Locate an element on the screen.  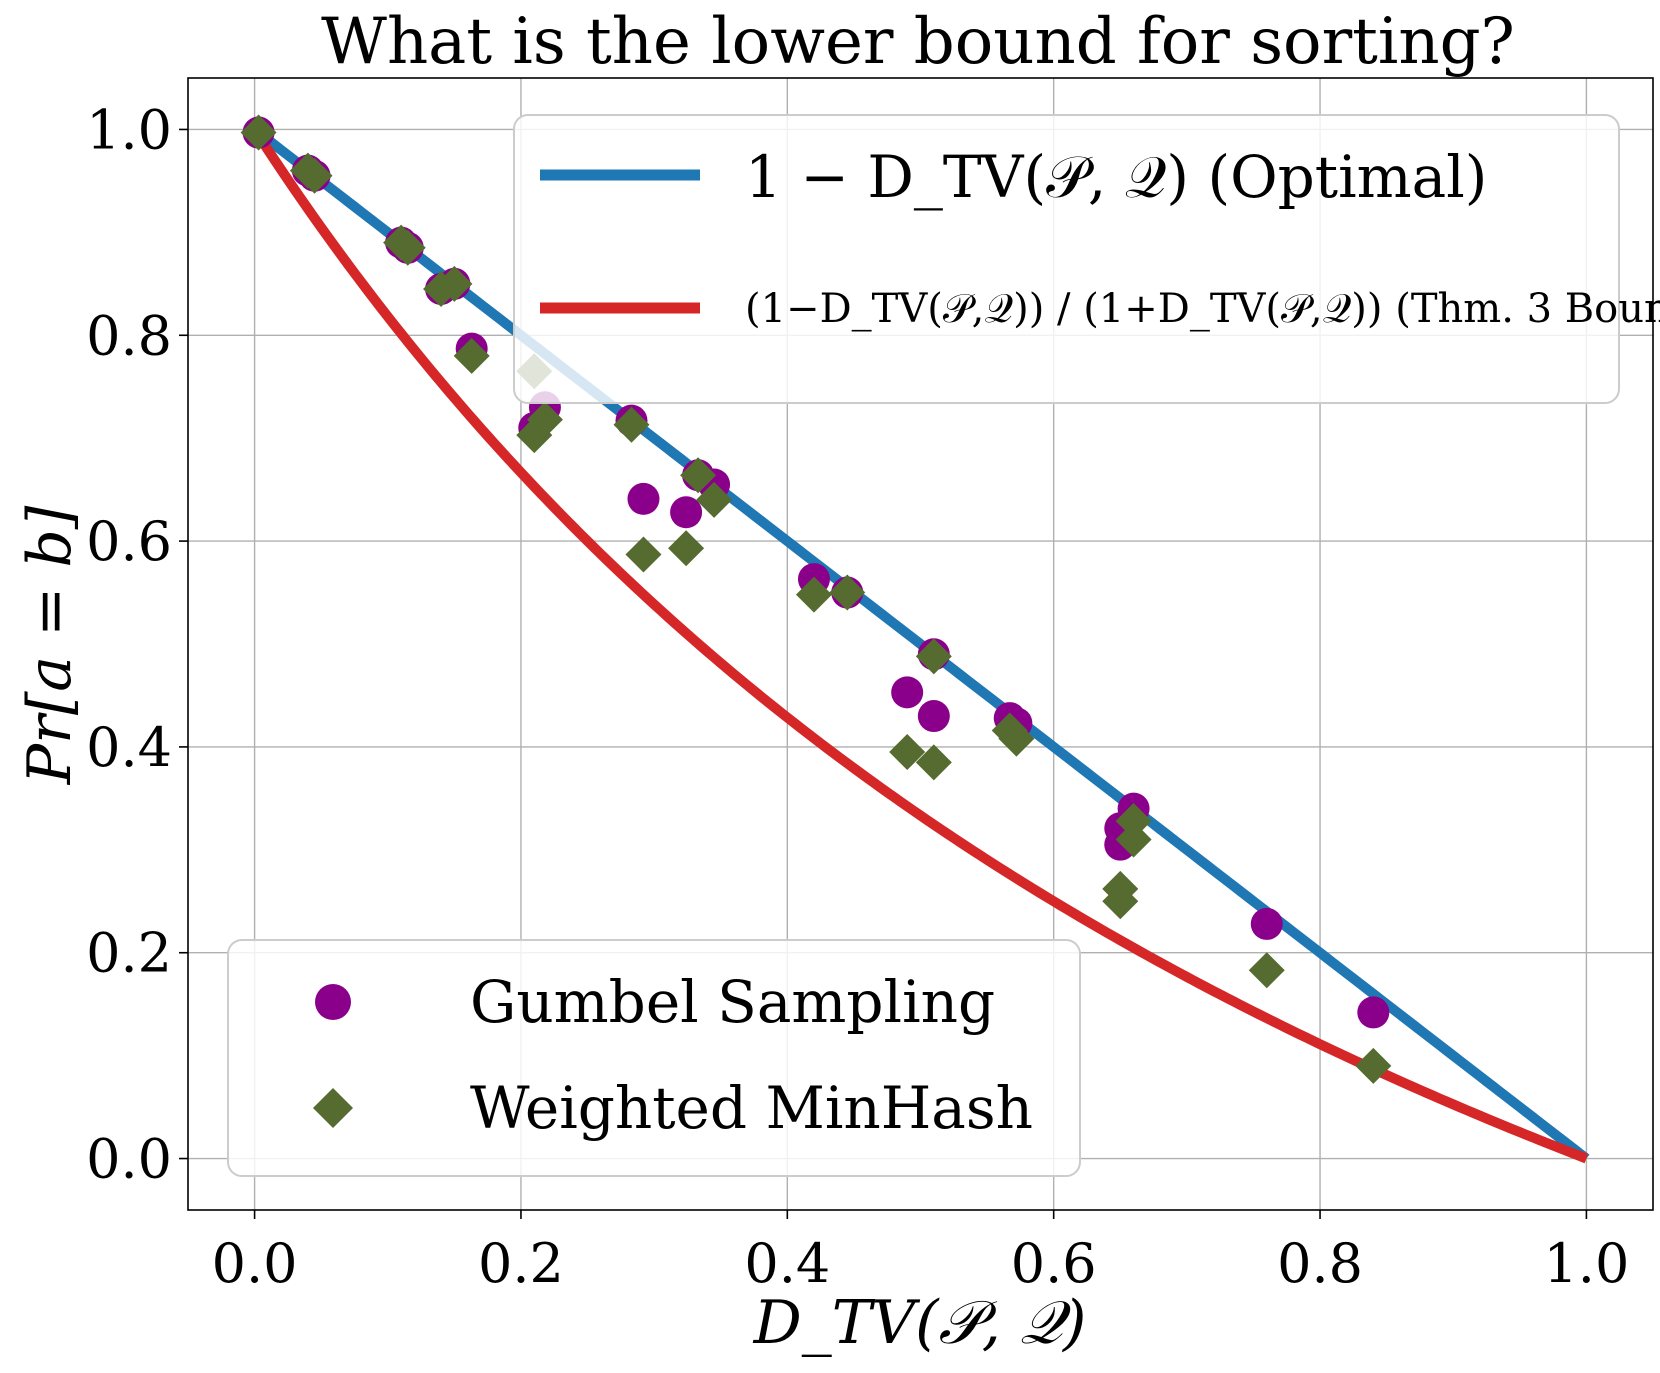
x-tick-label: 0.2 is located at coordinates (521, 1263).